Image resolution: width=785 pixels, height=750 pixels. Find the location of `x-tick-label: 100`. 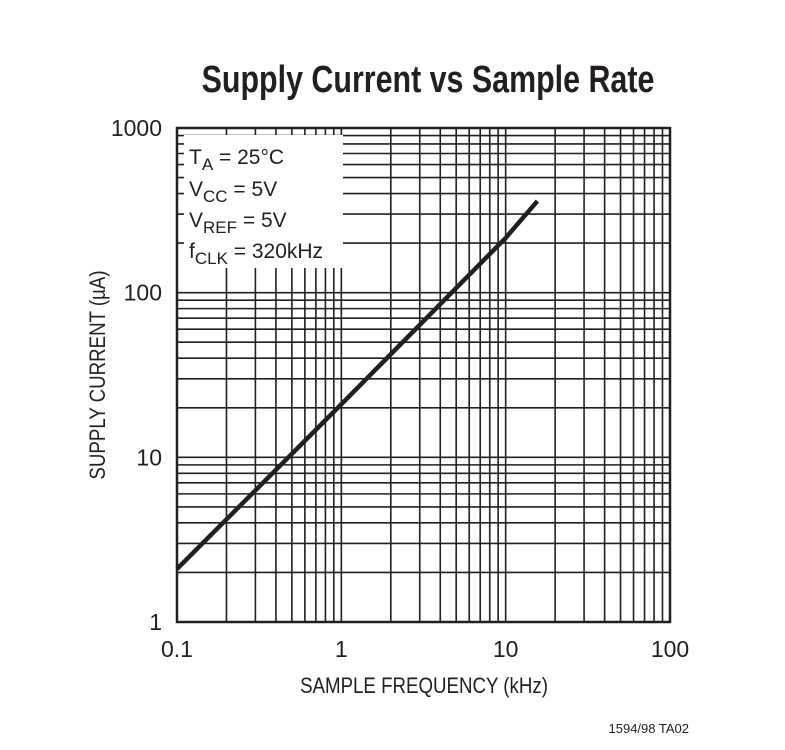

x-tick-label: 100 is located at coordinates (670, 649).